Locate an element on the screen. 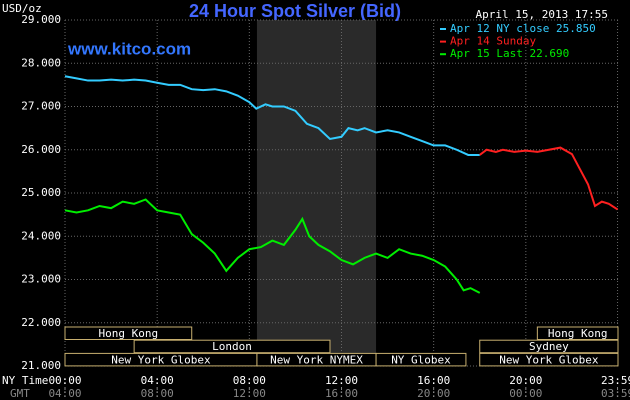 This screenshot has width=630, height=400. session-label: NY Globex is located at coordinates (421, 359).